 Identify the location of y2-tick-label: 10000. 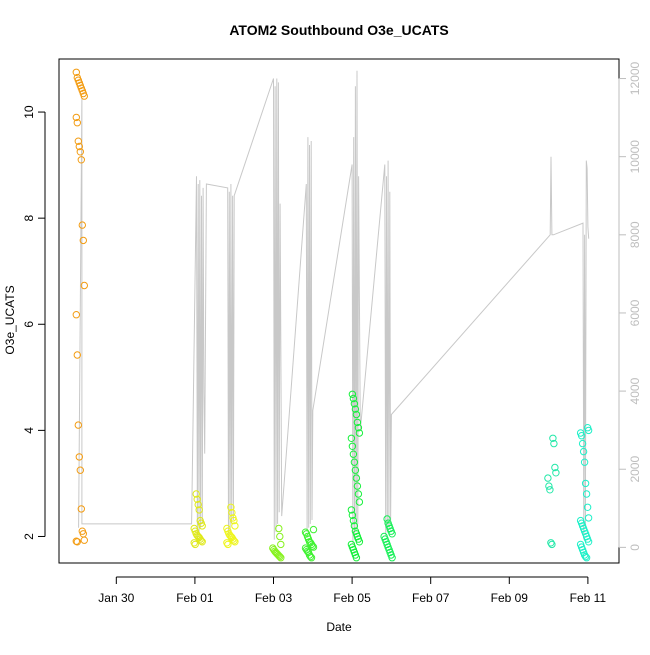
(635, 157).